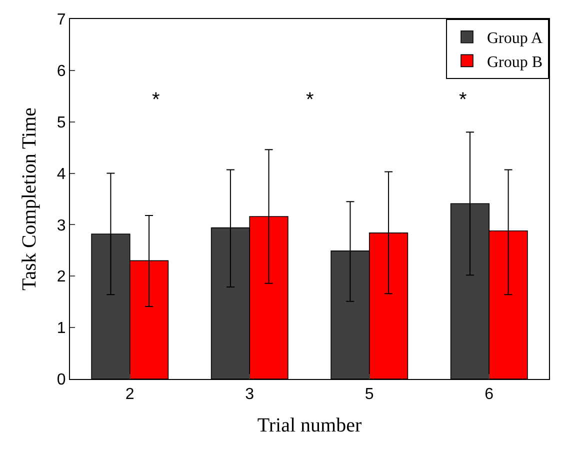 The width and height of the screenshot is (562, 449). What do you see at coordinates (61, 277) in the screenshot?
I see `y-tick-label: 2` at bounding box center [61, 277].